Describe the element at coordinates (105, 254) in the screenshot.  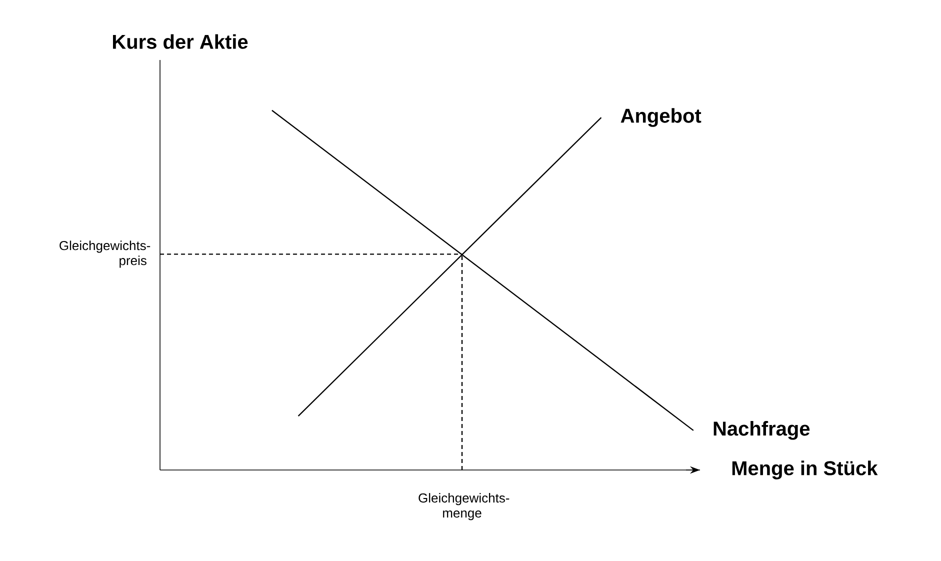
I see `ref-line-label: Gleichgewichts-preis` at that location.